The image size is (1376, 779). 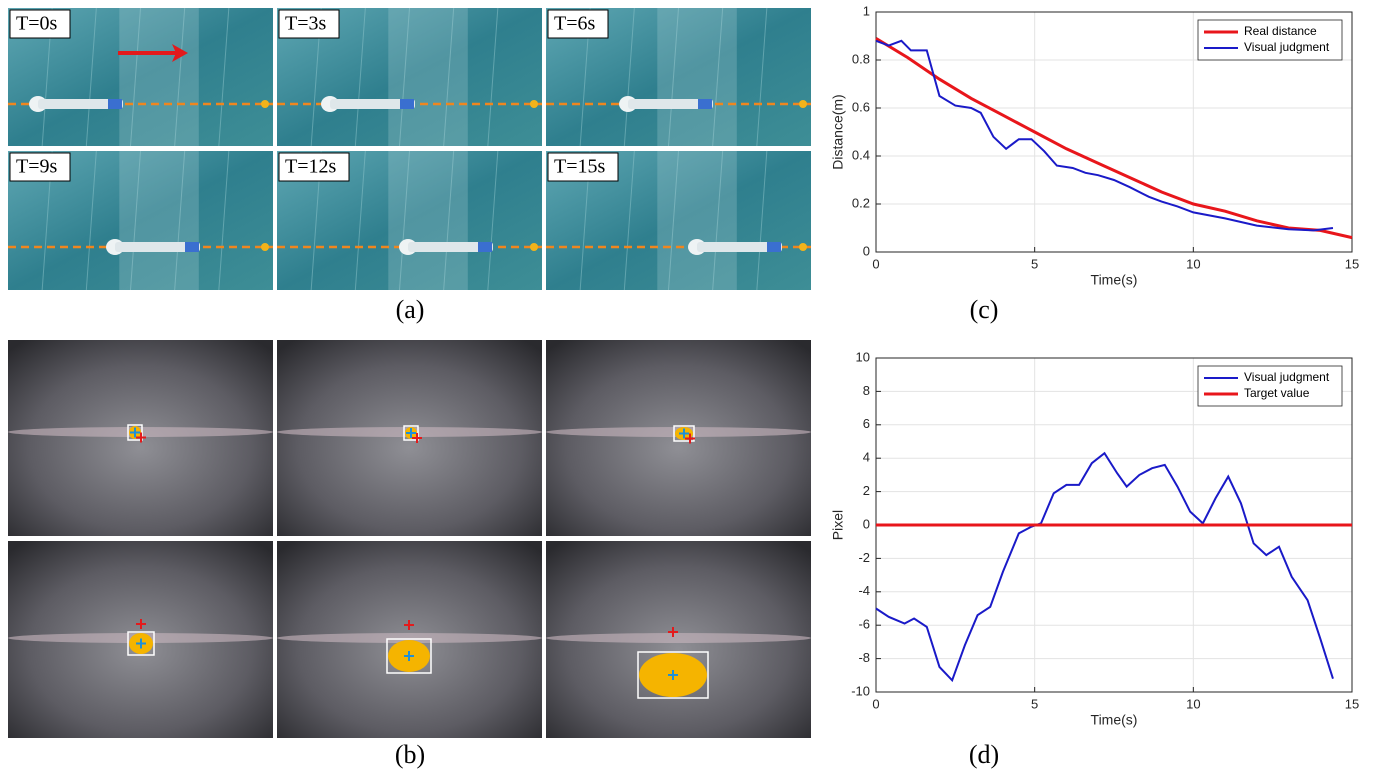 I want to click on axes-box, so click(x=1114, y=132).